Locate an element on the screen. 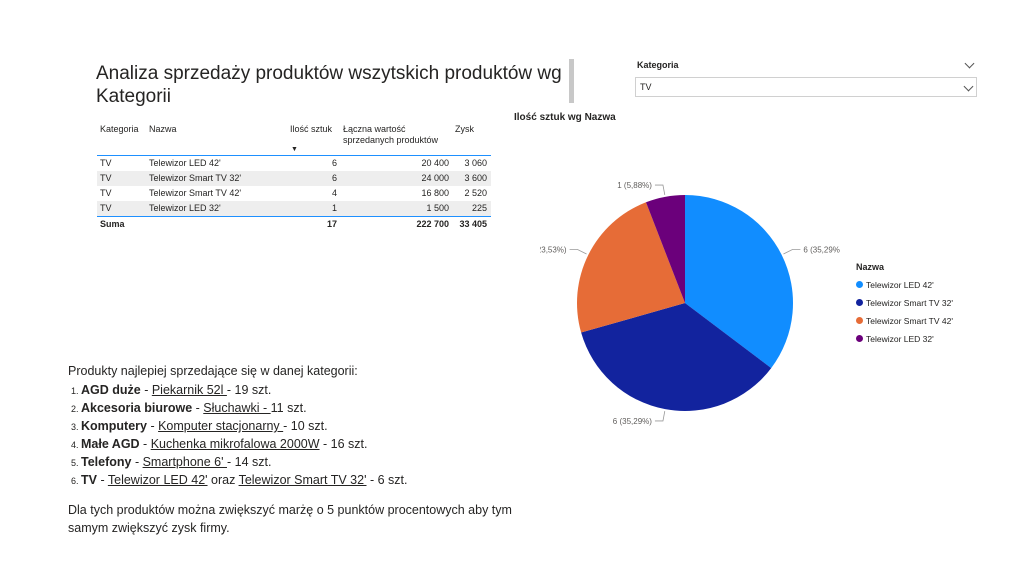 The width and height of the screenshot is (1024, 577). total-ilosc: 17 is located at coordinates (331, 224).